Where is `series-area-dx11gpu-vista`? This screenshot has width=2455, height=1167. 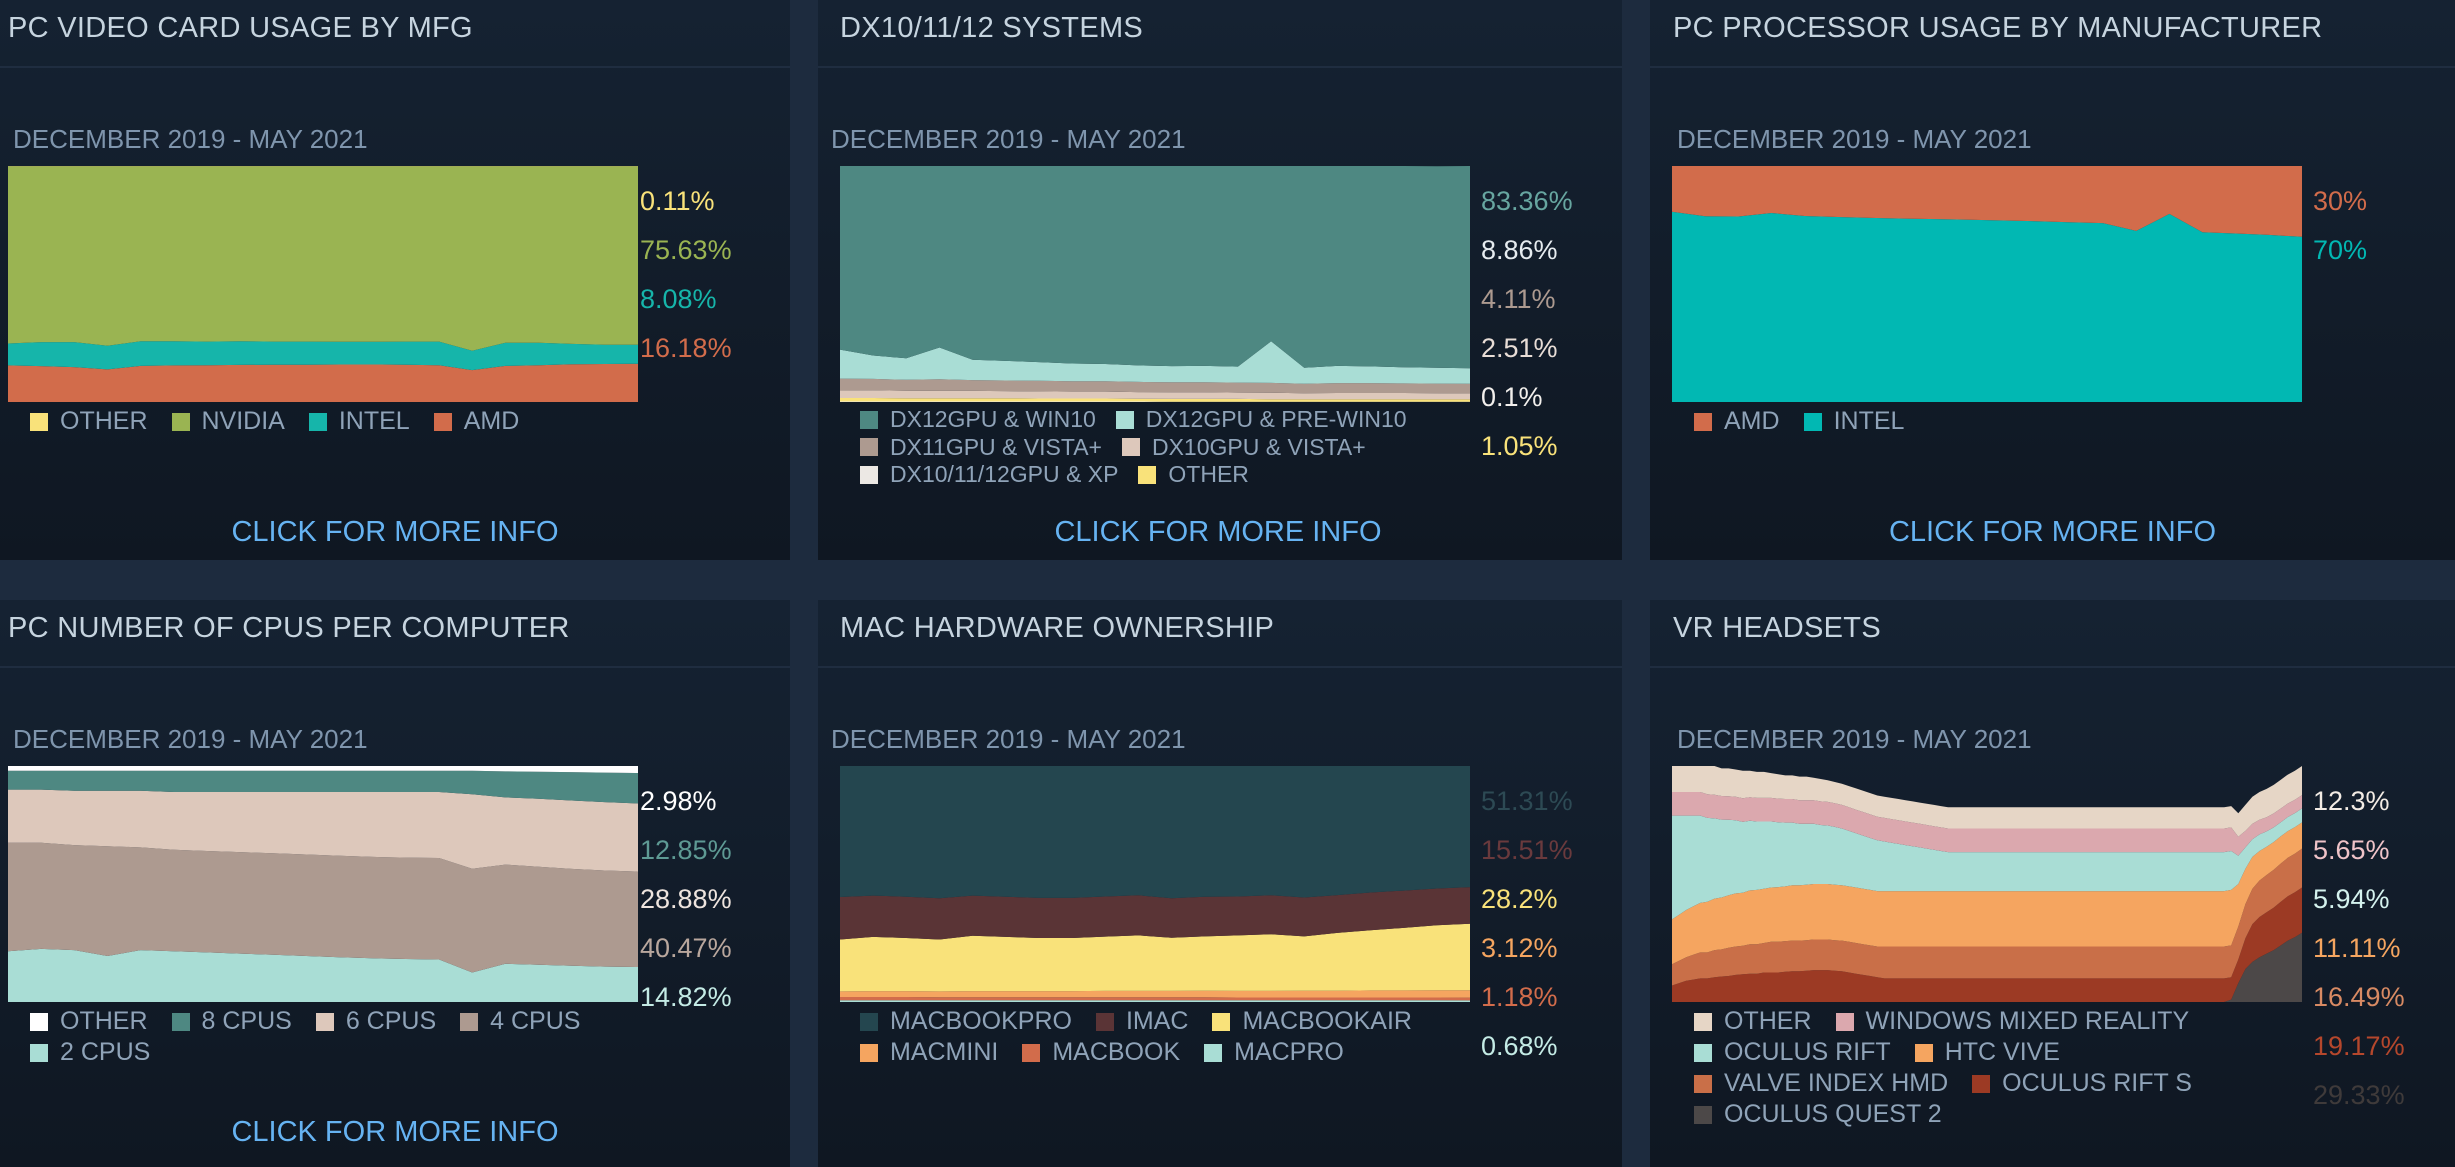
series-area-dx11gpu-vista is located at coordinates (1155, 386).